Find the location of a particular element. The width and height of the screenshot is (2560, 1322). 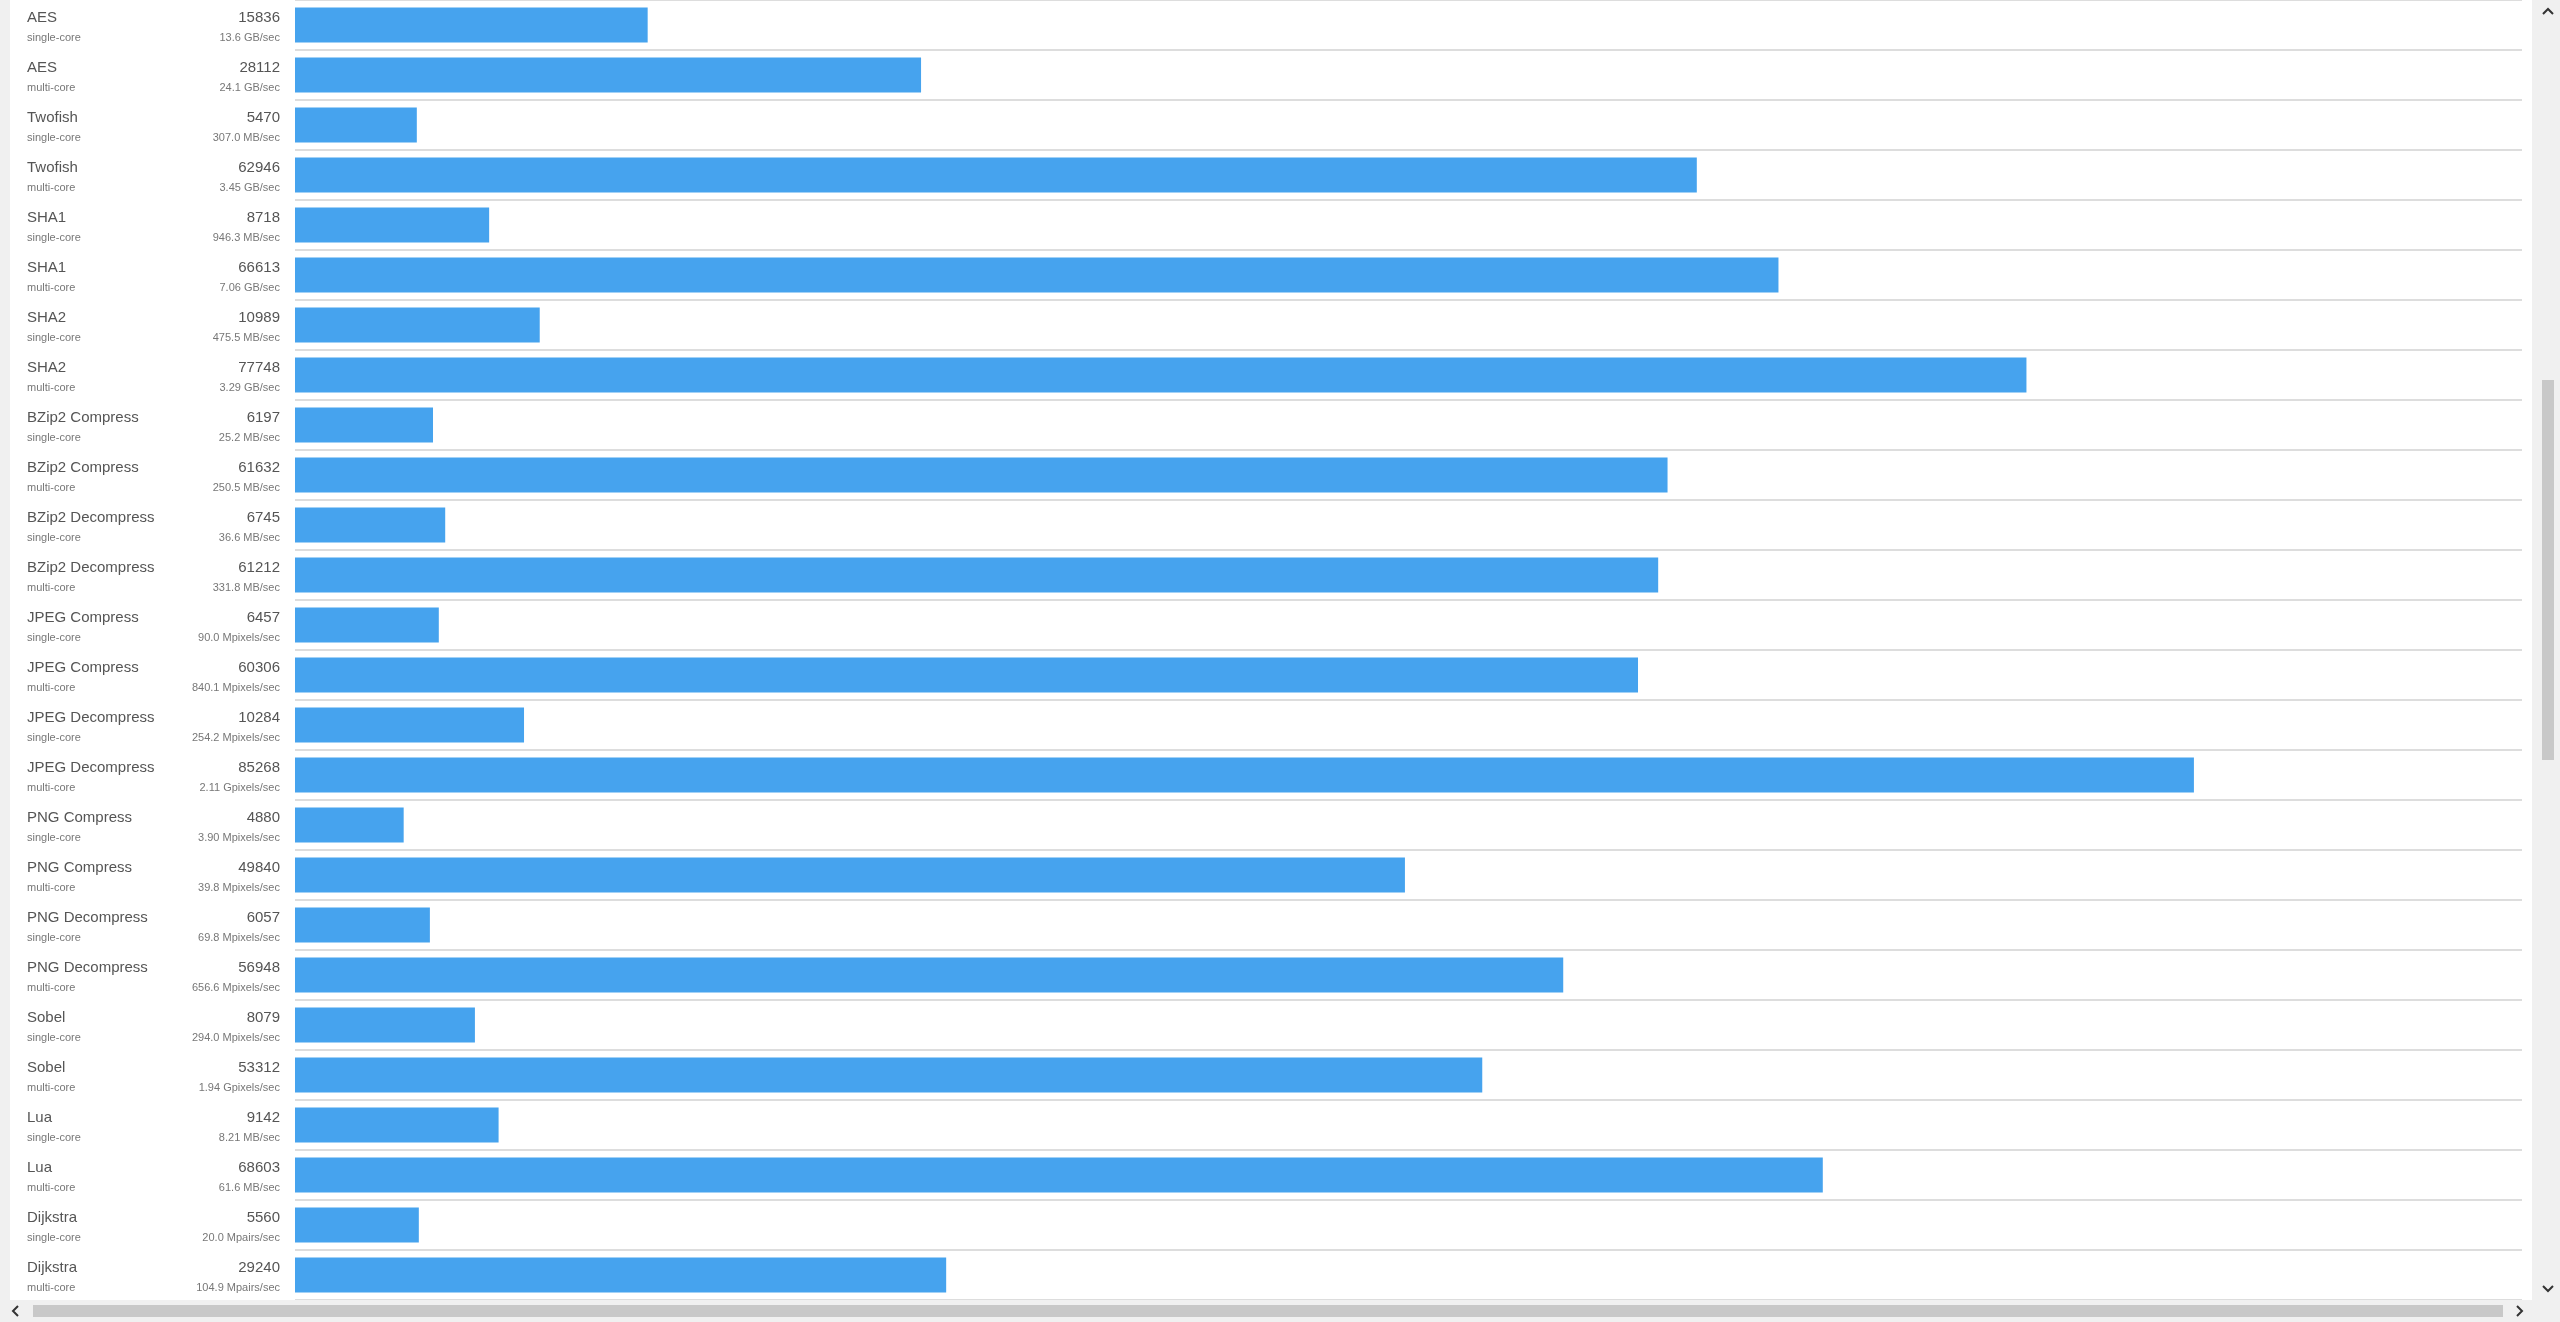

y-tick-label: AES single-core is located at coordinates (54, 25).